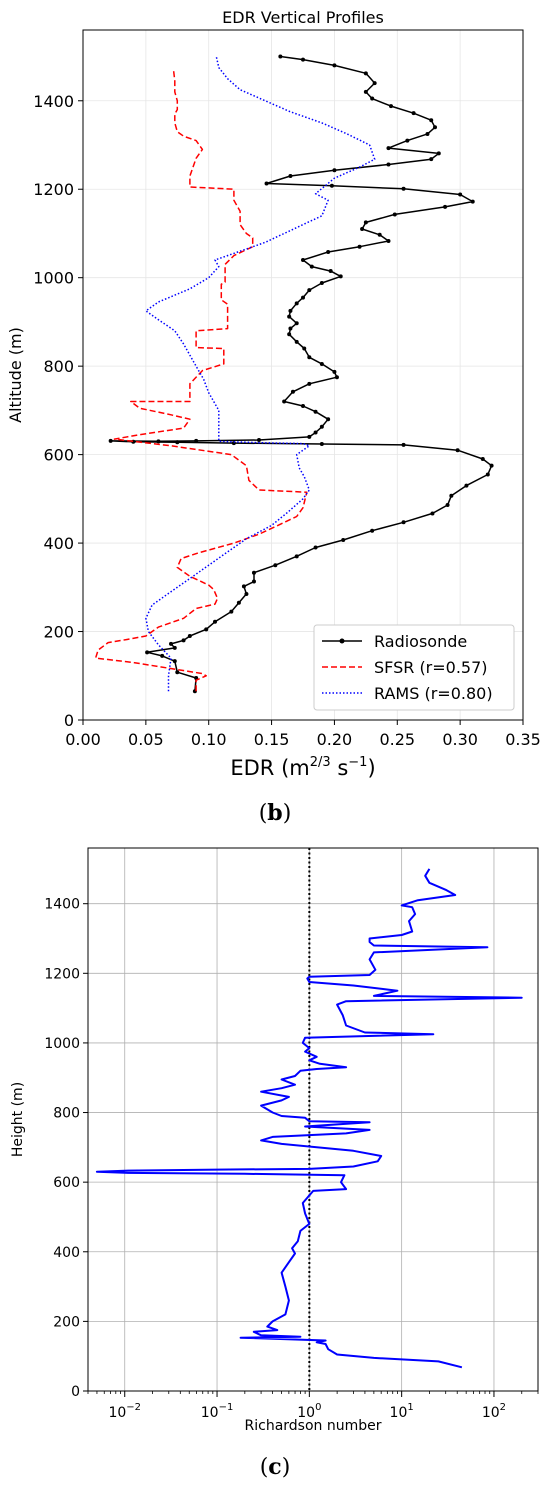 The height and width of the screenshot is (1496, 550). Describe the element at coordinates (313, 1426) in the screenshot. I see `x-axis-label: Richardson number` at that location.